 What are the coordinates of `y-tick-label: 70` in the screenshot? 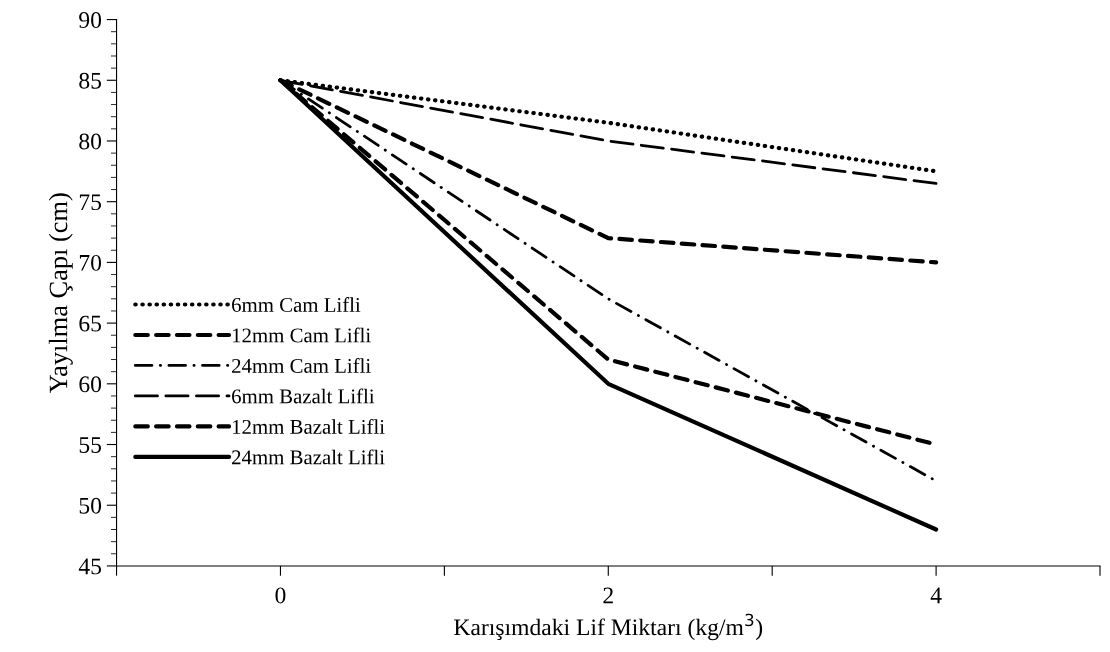 It's located at (90, 262).